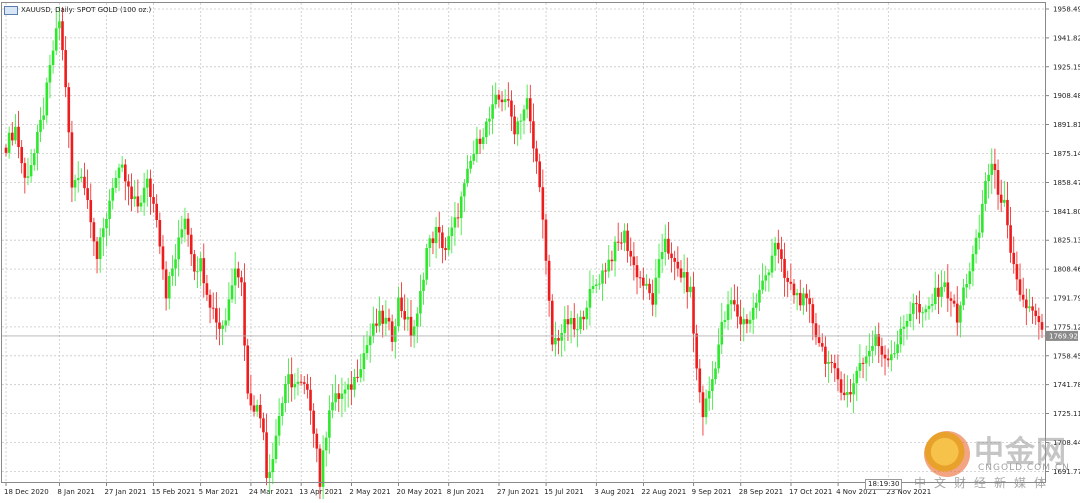  Describe the element at coordinates (1066, 154) in the screenshot. I see `y-tick-label: 1875.14` at that location.